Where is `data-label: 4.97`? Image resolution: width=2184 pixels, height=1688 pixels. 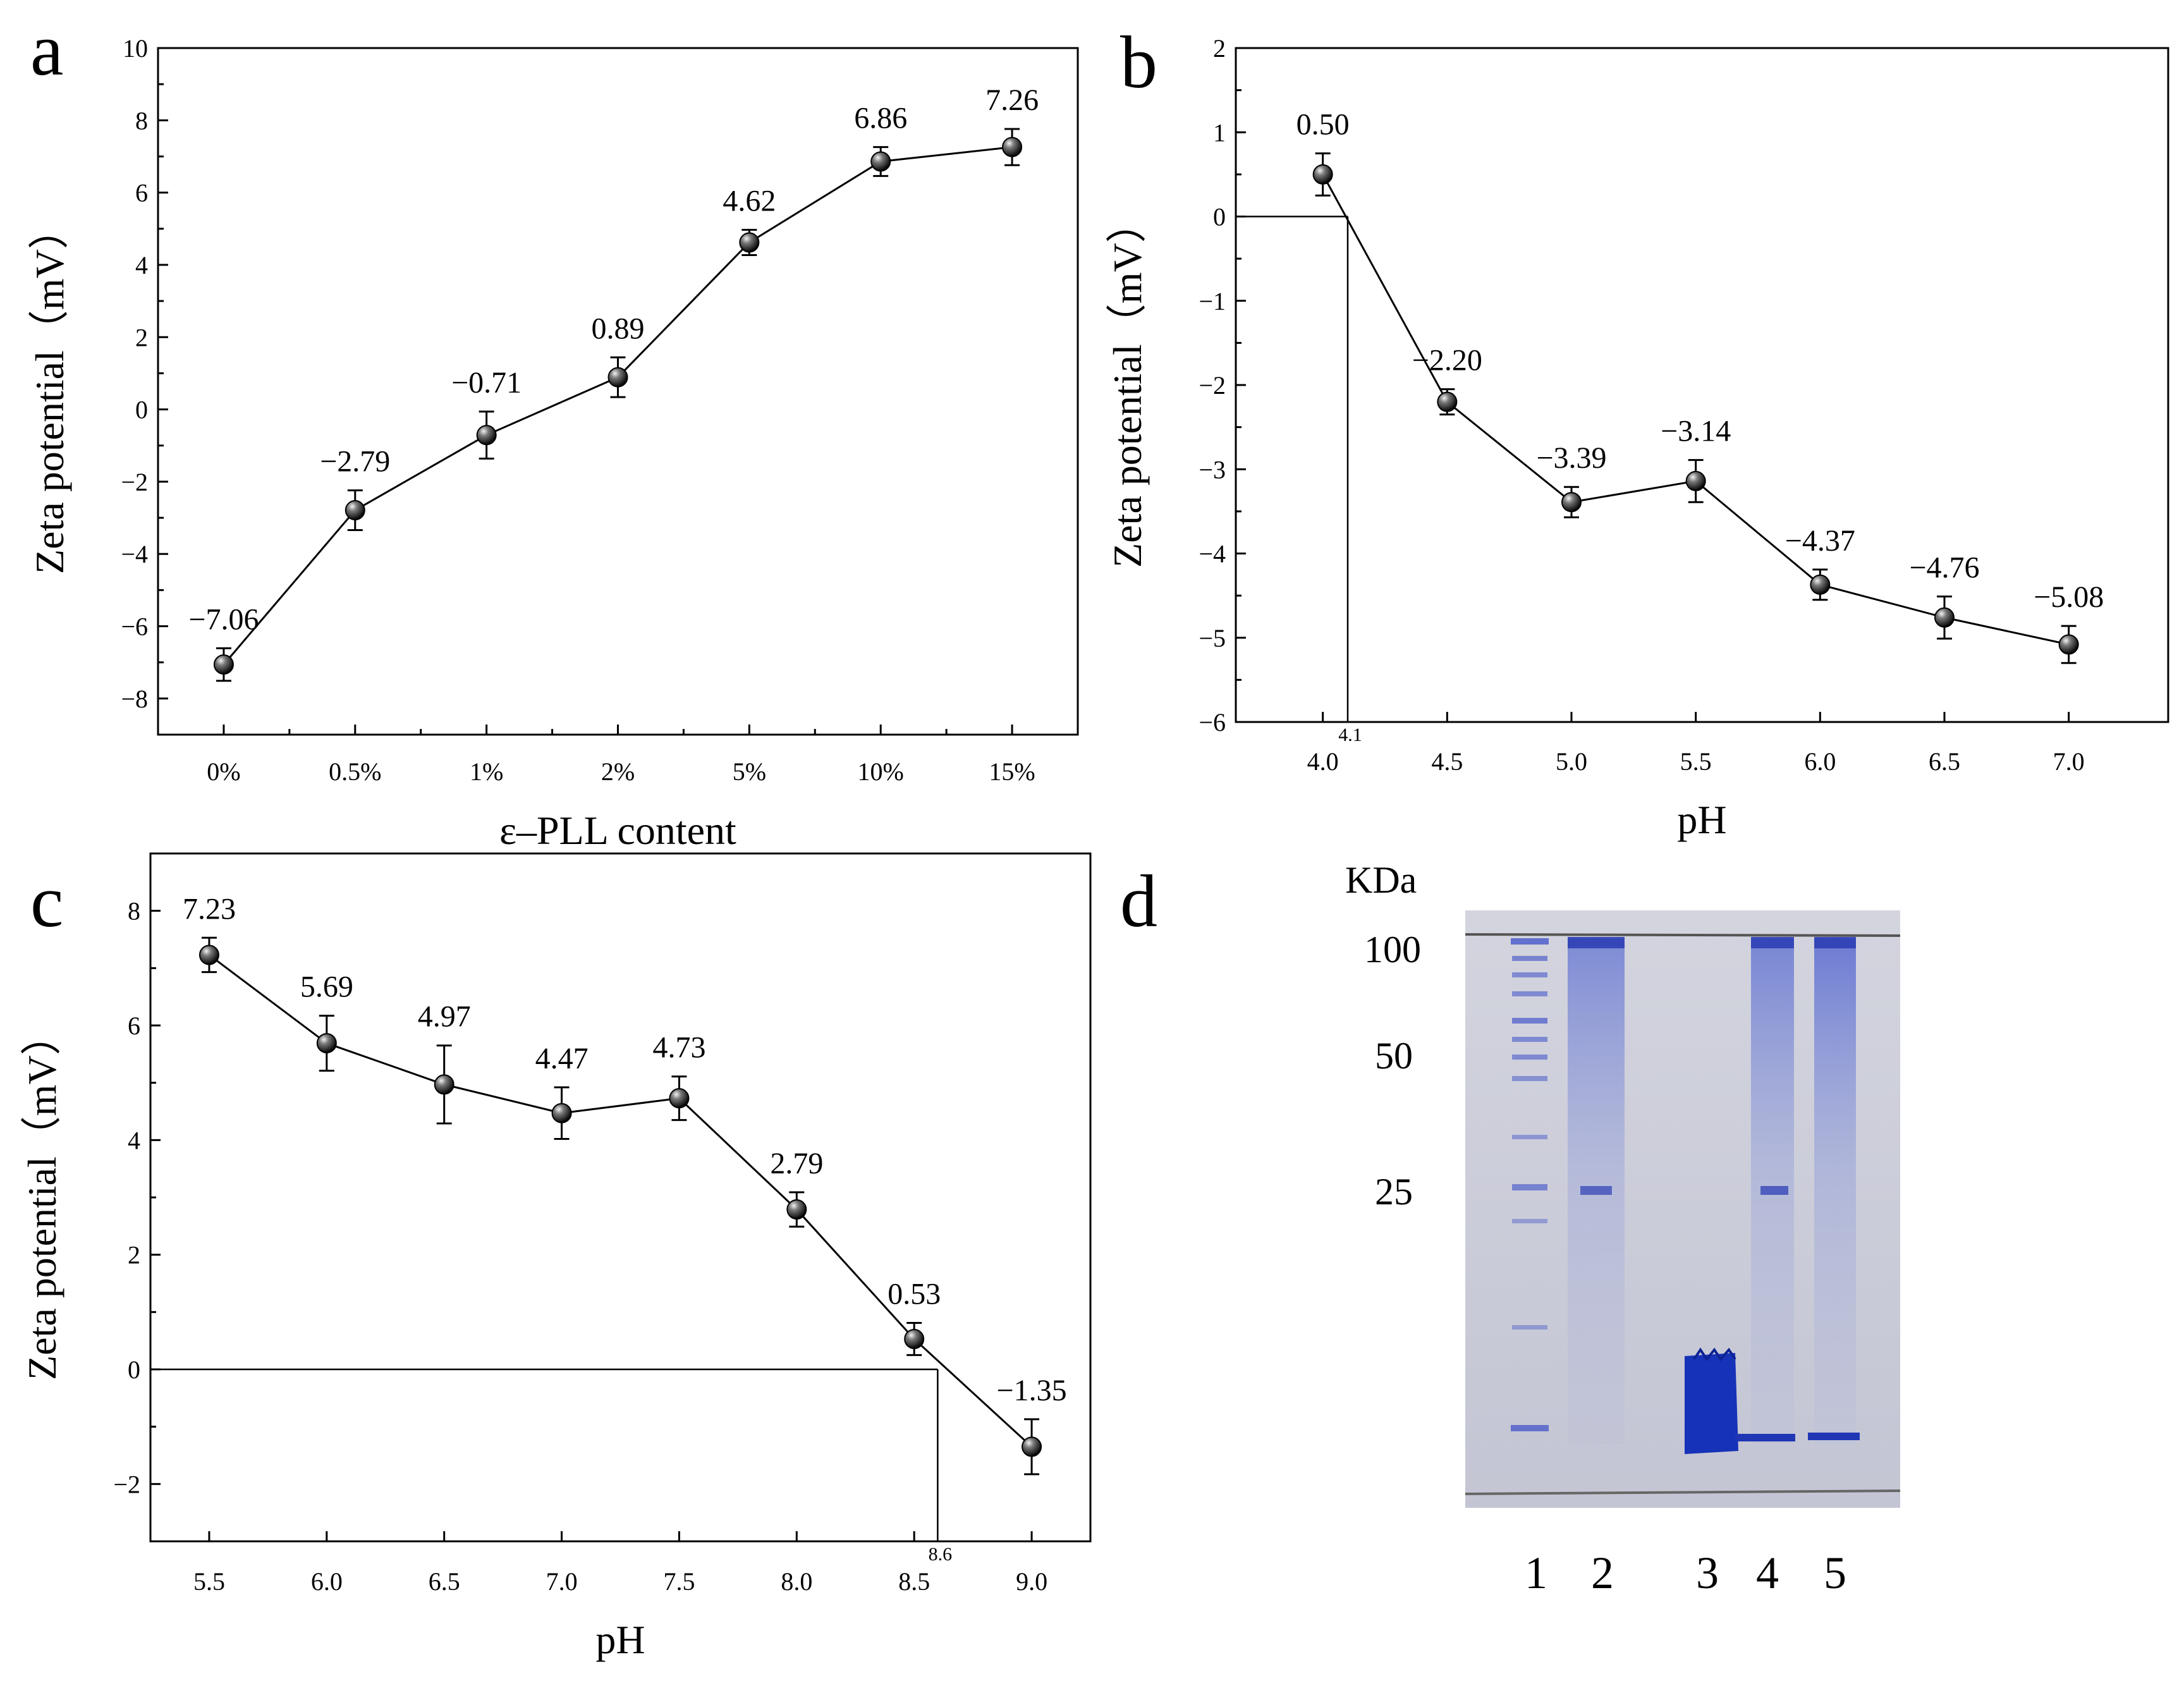 data-label: 4.97 is located at coordinates (444, 1017).